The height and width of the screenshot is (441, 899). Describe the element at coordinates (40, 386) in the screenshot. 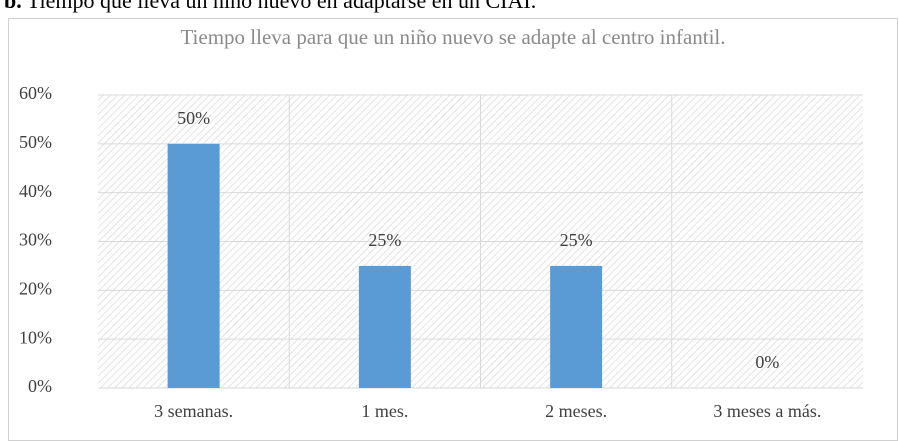

I see `y-tick-label: 0%` at that location.